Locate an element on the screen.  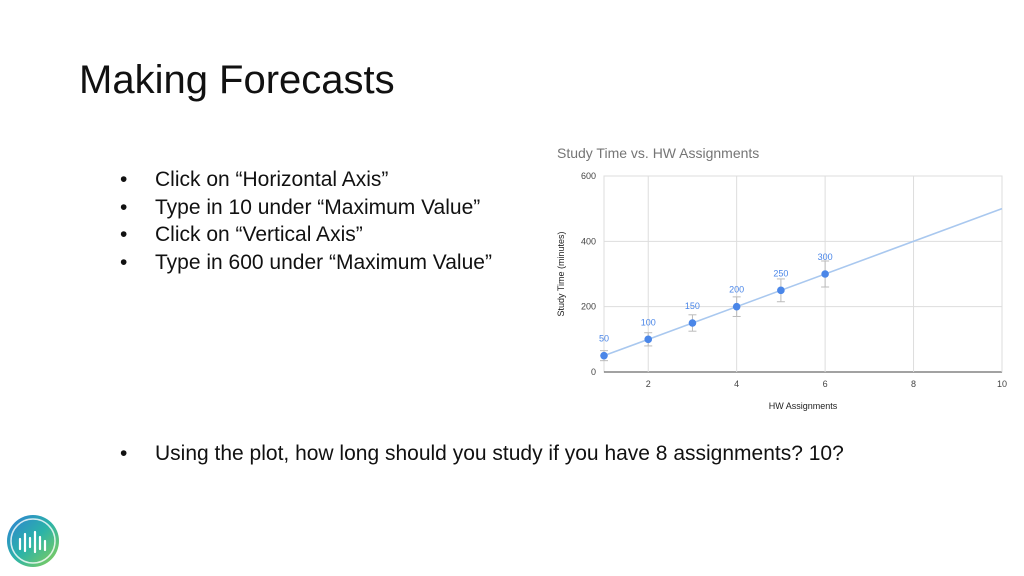
x-tick-label: 8 is located at coordinates (913, 384).